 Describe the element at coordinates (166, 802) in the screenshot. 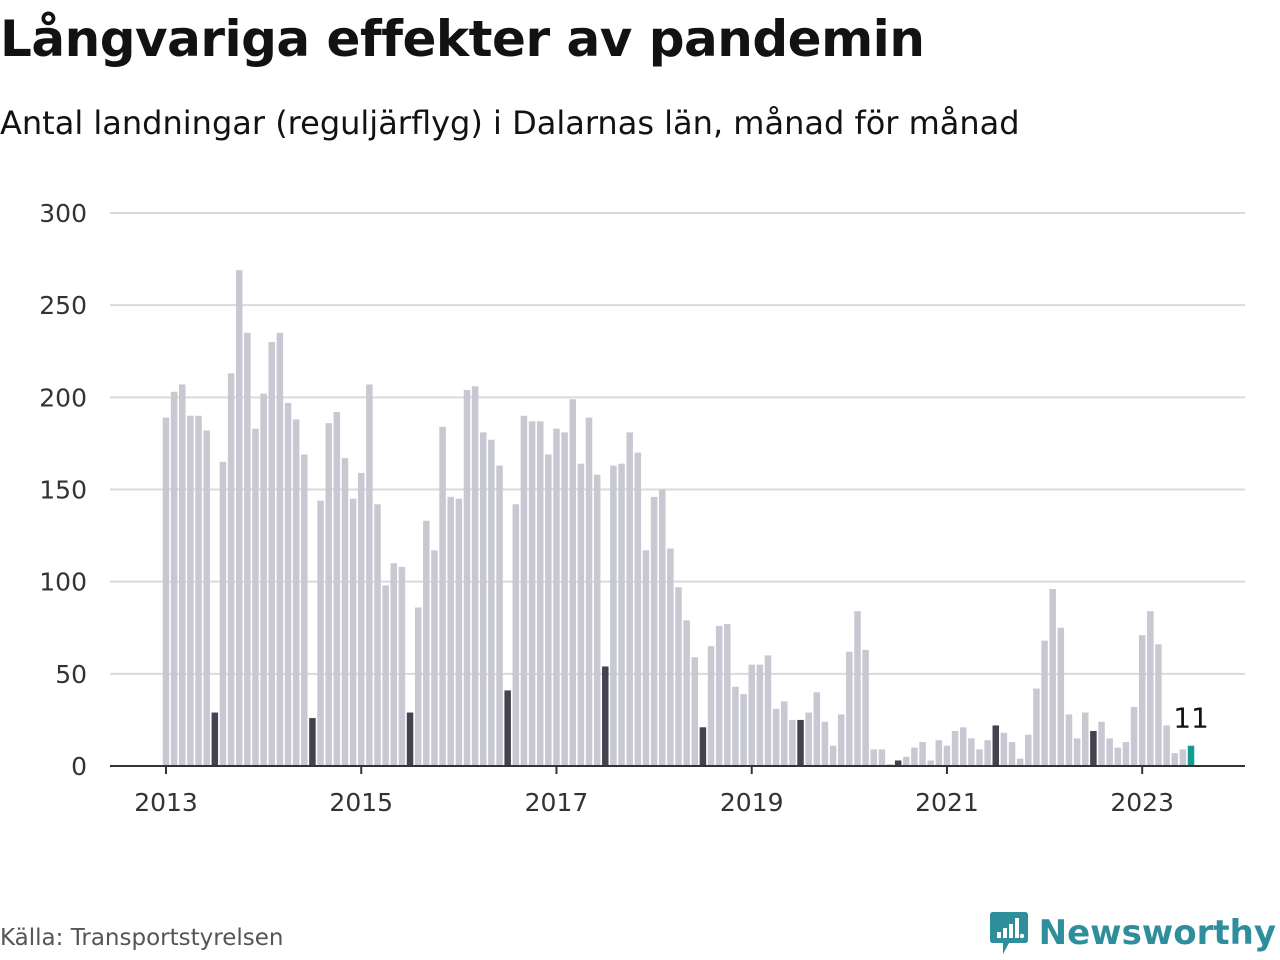

I see `x-tick-label: 2013` at that location.